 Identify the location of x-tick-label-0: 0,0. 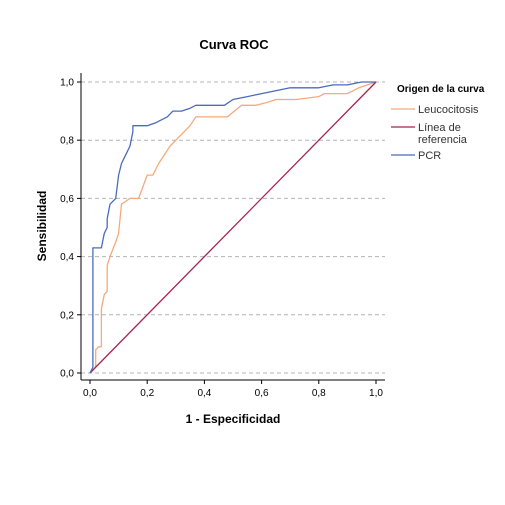
(90, 393).